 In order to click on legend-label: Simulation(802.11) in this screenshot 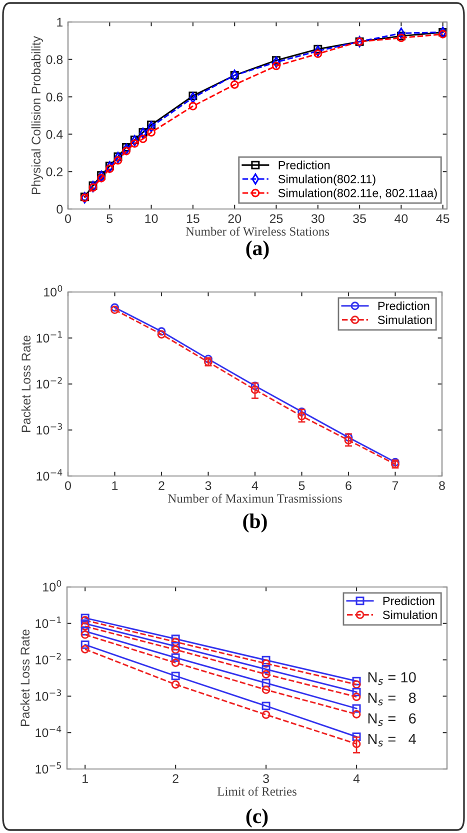, I will do `click(327, 180)`.